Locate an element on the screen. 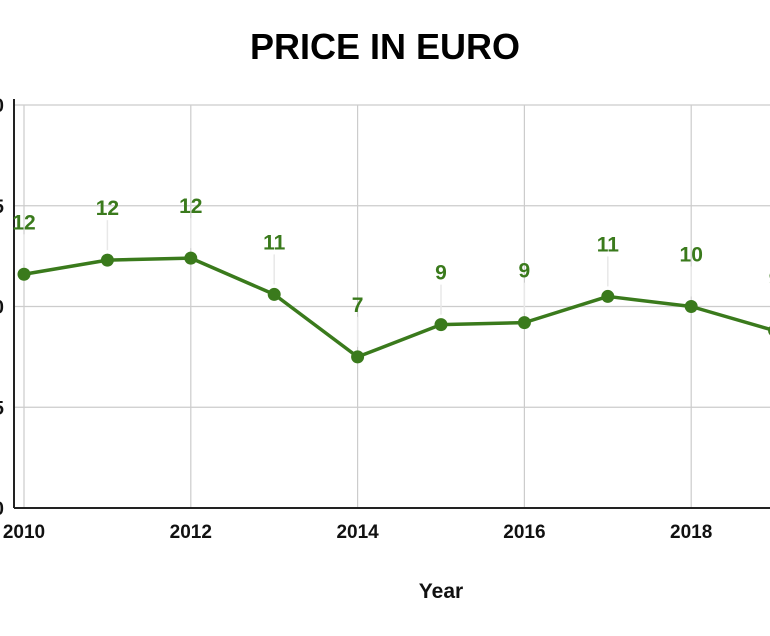  x-tick-label: 2012 is located at coordinates (191, 532).